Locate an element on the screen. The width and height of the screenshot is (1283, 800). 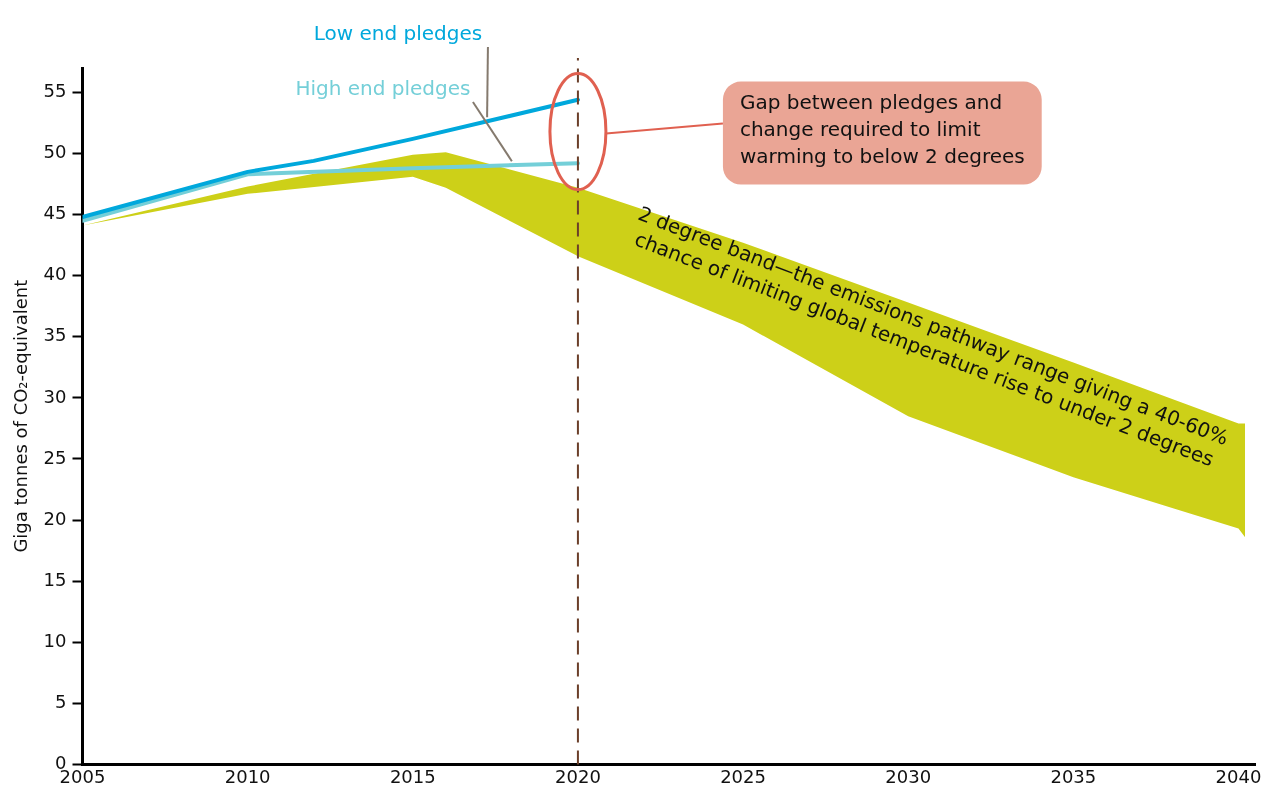
y-tick-label: 5 is located at coordinates (61, 701).